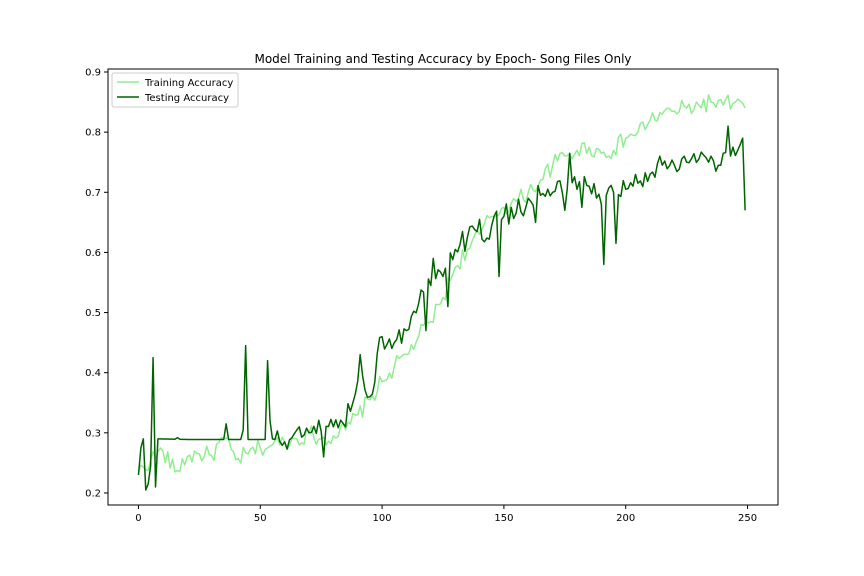 The width and height of the screenshot is (864, 576). What do you see at coordinates (186, 98) in the screenshot?
I see `legend-label-testing: Testing Accuracy` at bounding box center [186, 98].